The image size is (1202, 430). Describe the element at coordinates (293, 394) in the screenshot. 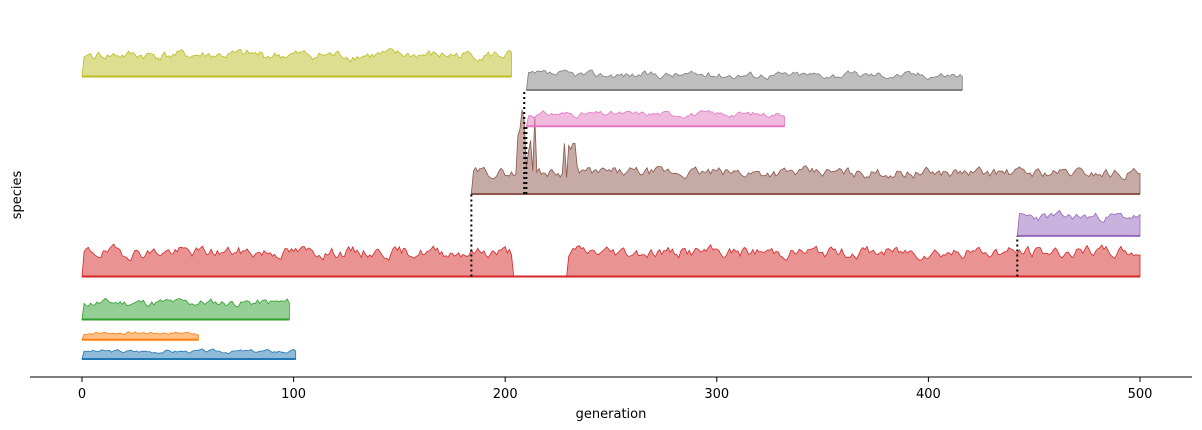

I see `x-tick-label-100: 100` at that location.